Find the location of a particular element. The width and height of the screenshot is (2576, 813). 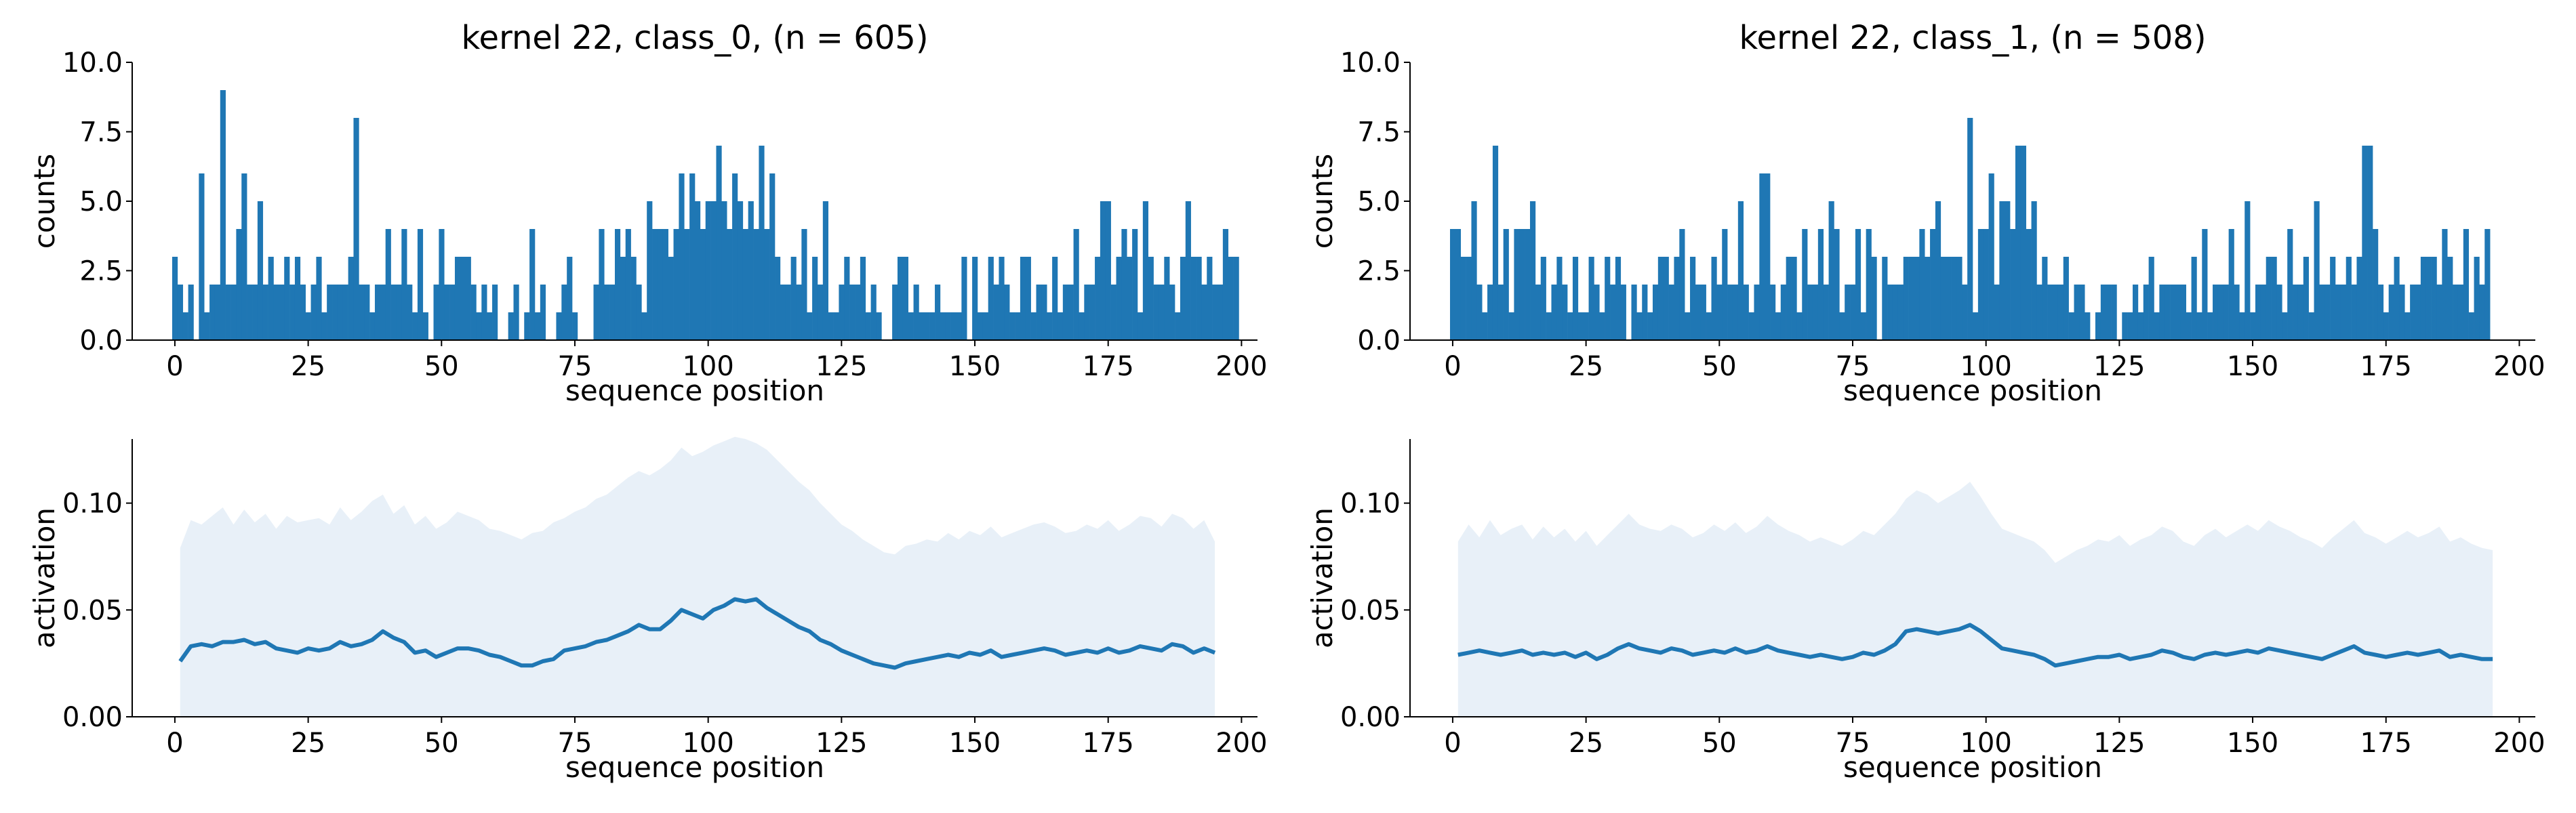

x-tick-label: 50 is located at coordinates (441, 366).